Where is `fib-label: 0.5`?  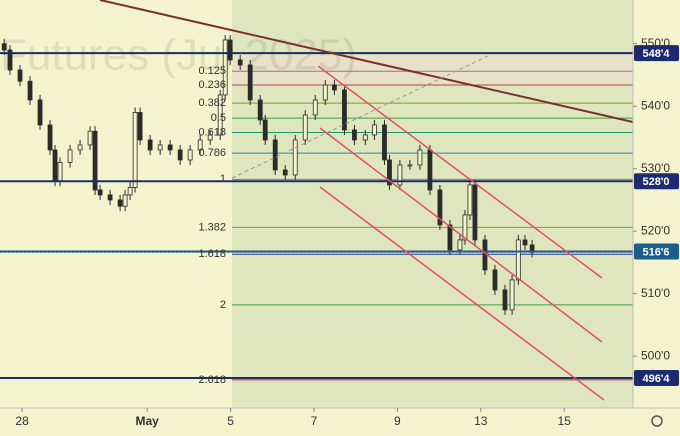
fib-label: 0.5 is located at coordinates (218, 118).